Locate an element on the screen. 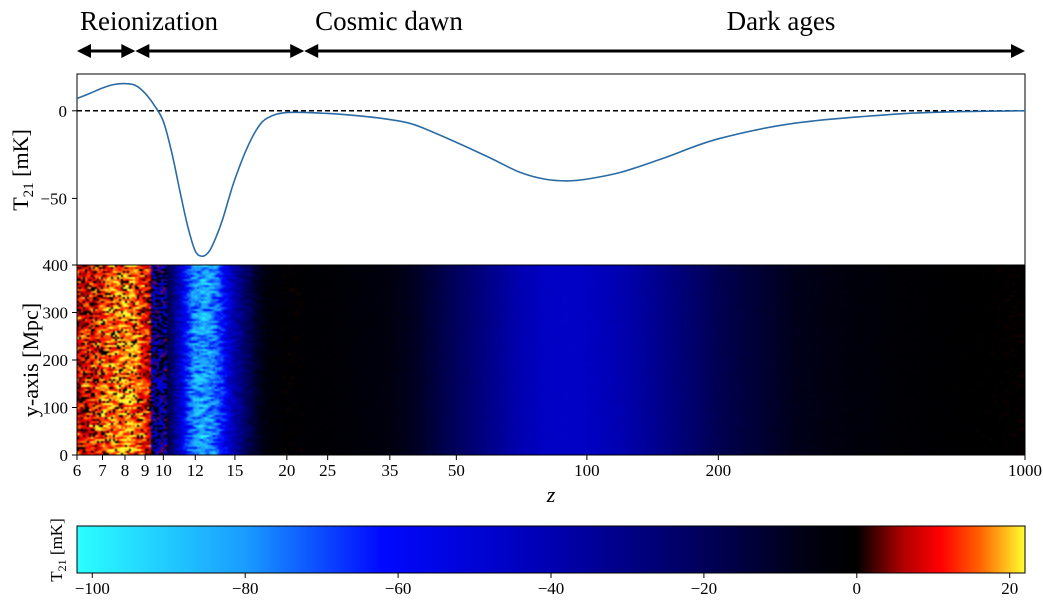 The image size is (1043, 612). colorbar-tick-label: −80 is located at coordinates (245, 588).